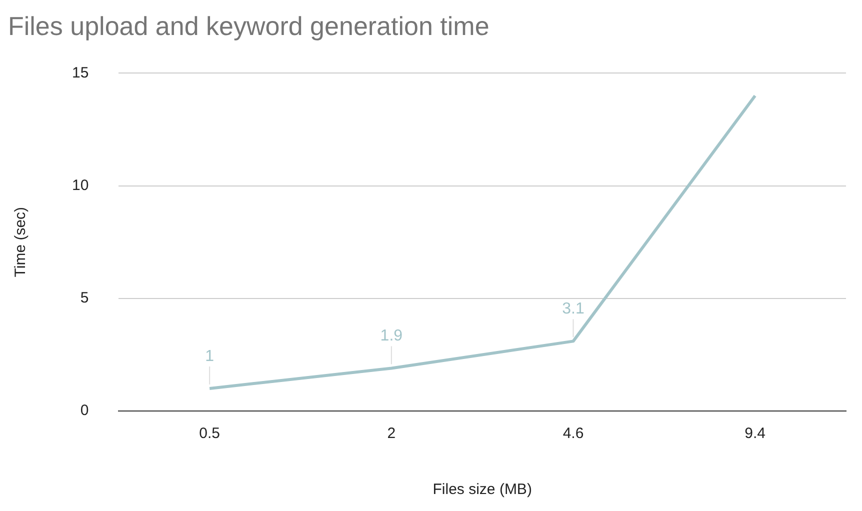  What do you see at coordinates (80, 73) in the screenshot?
I see `y-tick-label: 15` at bounding box center [80, 73].